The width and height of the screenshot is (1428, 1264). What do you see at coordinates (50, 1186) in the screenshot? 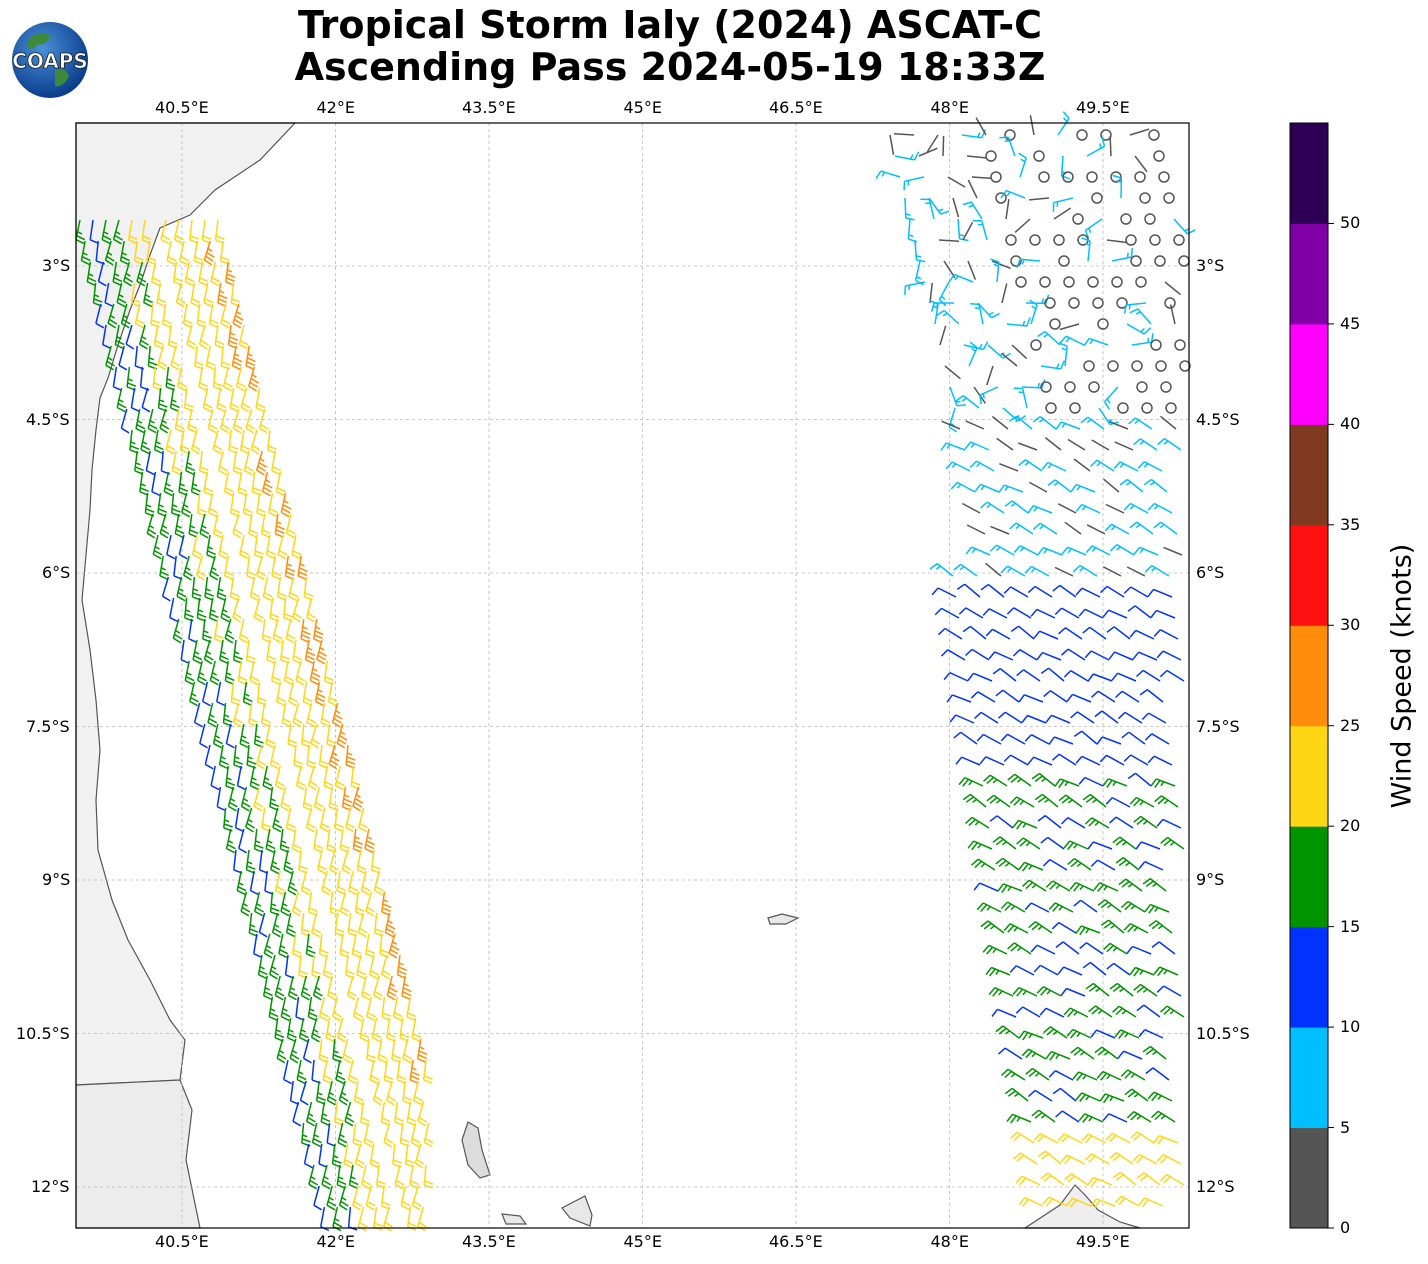
I see `lat-tick-label-left: 12°S` at bounding box center [50, 1186].